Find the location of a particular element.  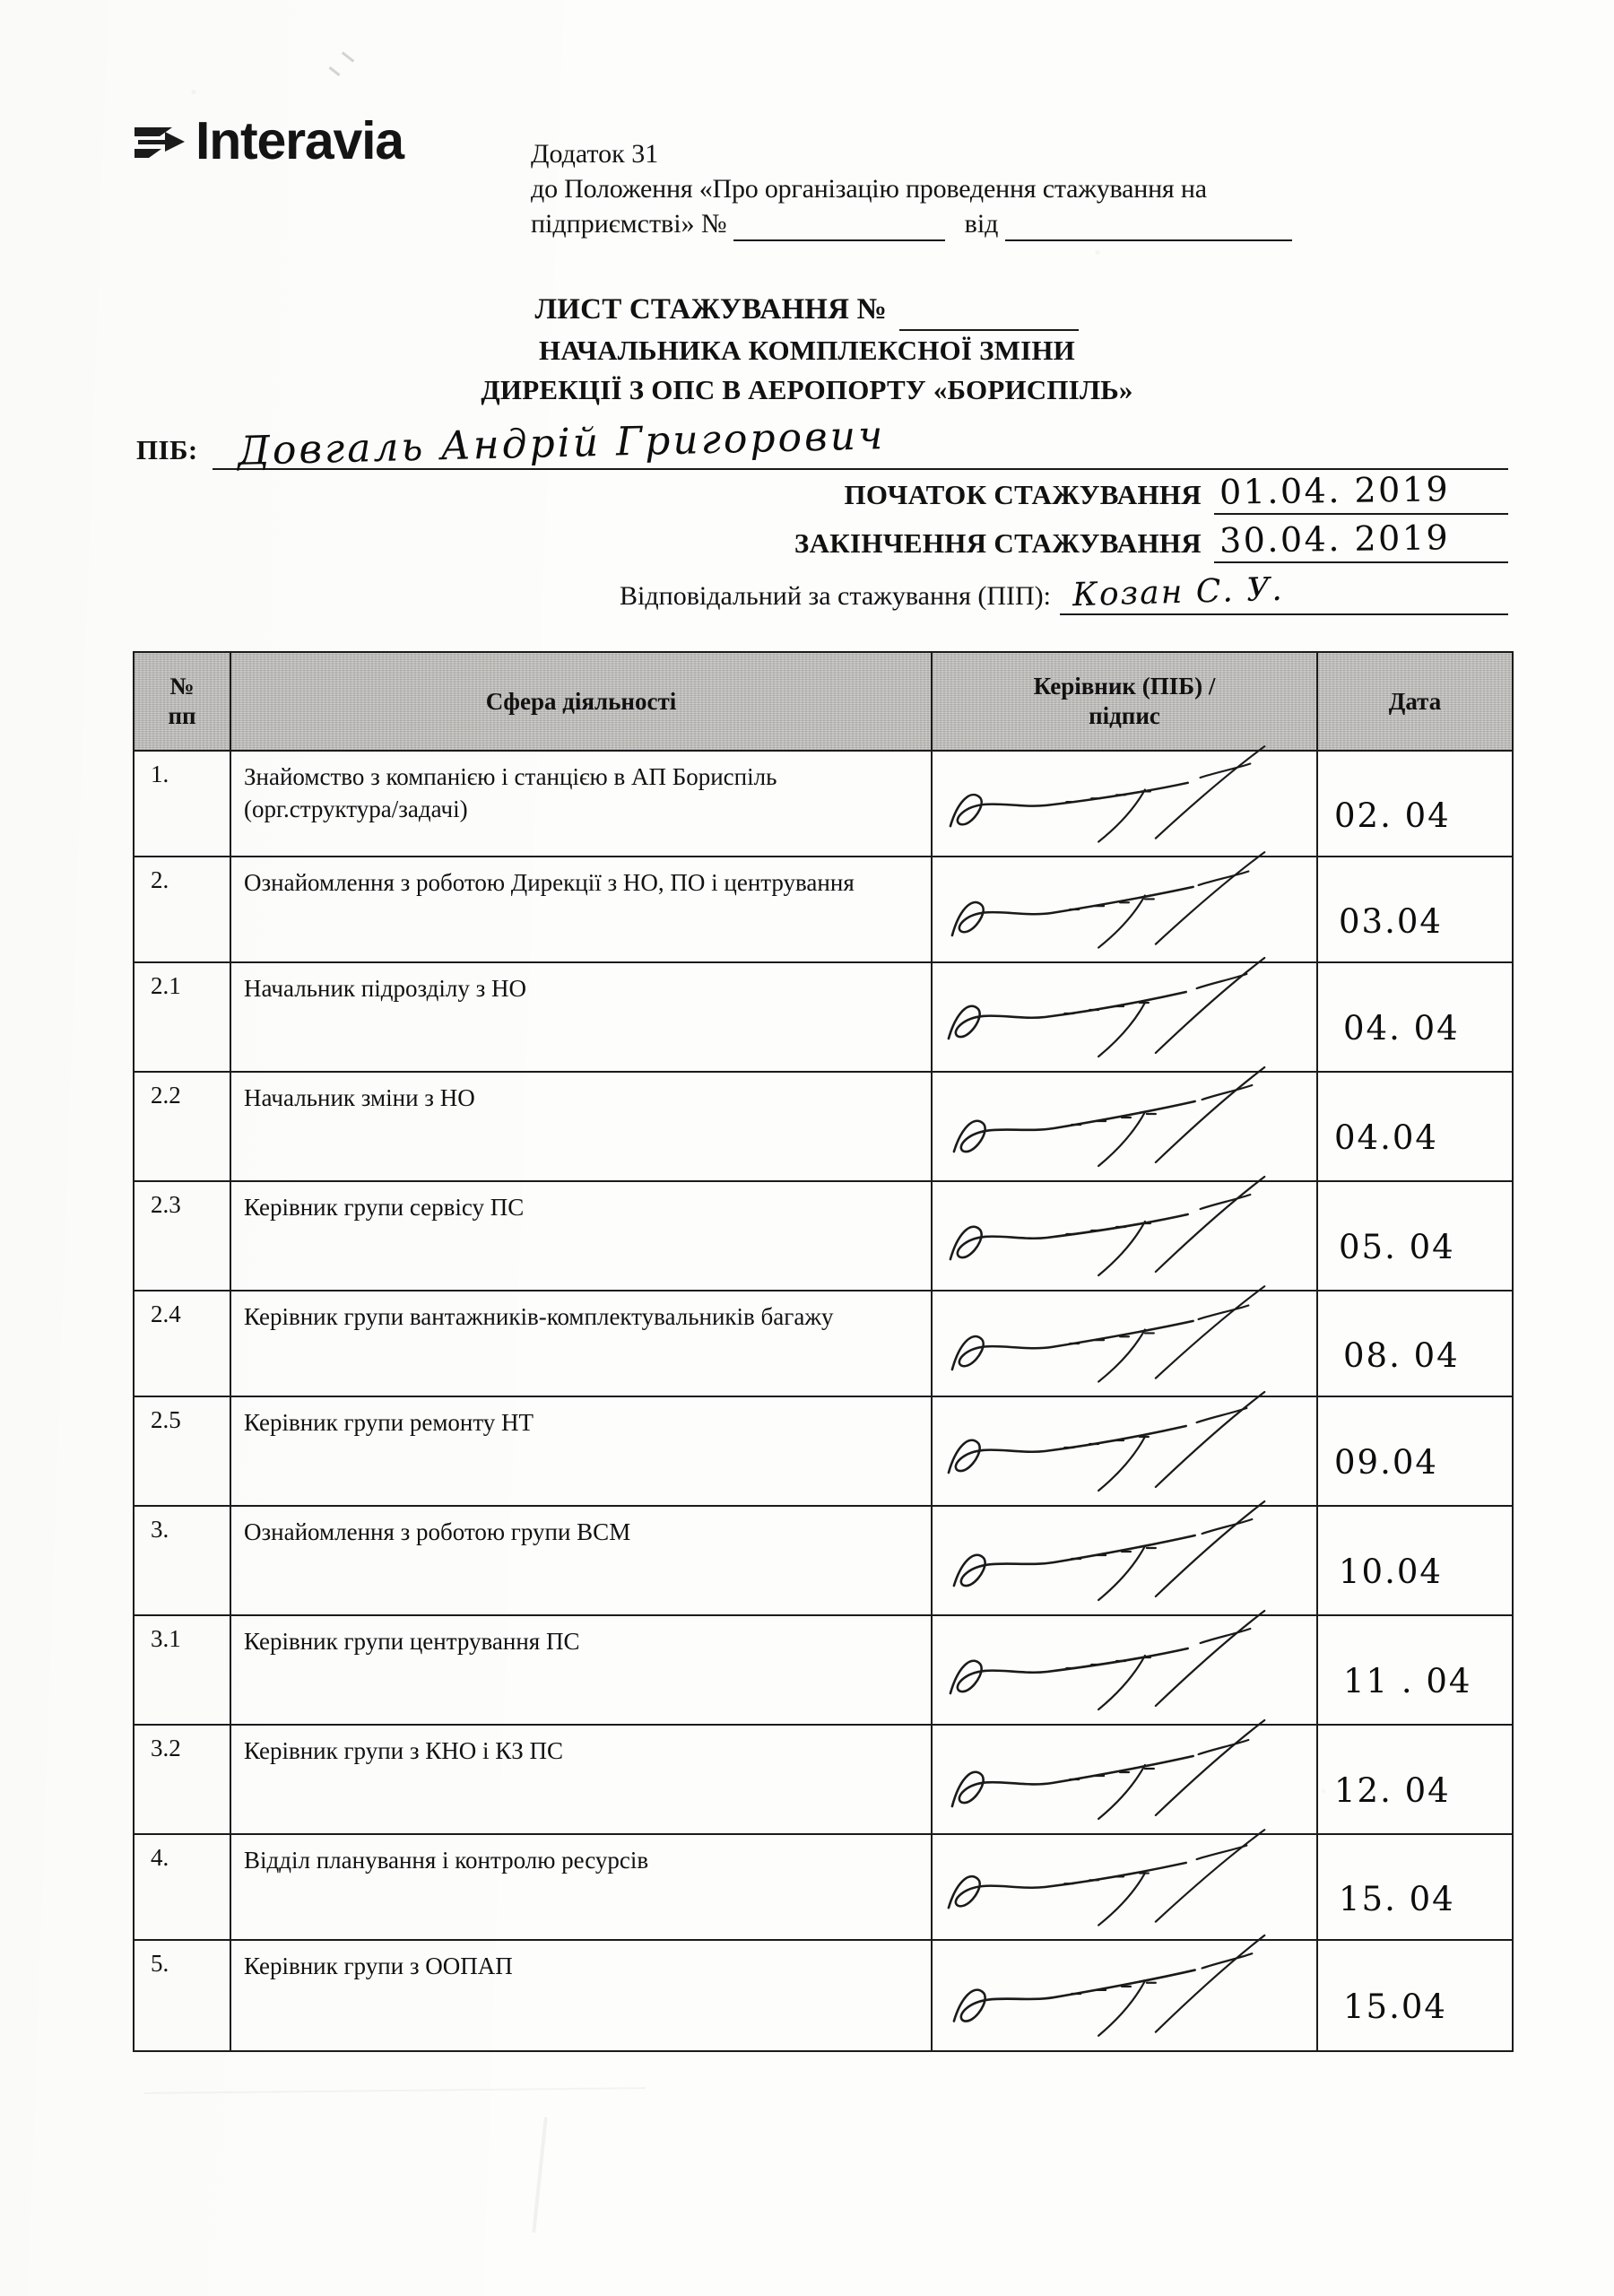

row-number: 5. is located at coordinates (182, 1995).